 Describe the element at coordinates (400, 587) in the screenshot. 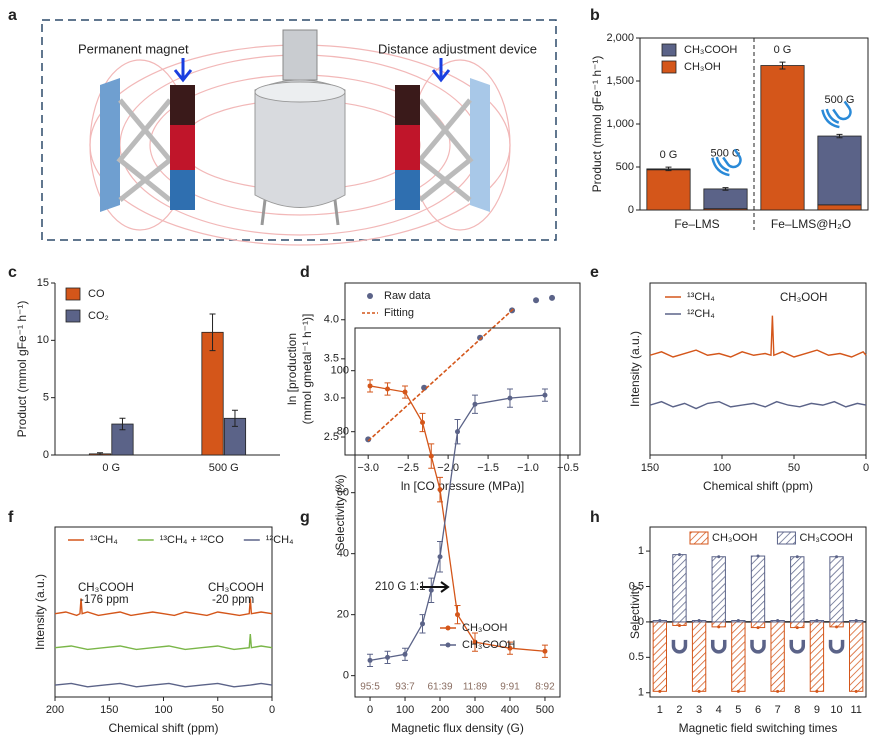

I see `annotation: 210 G 1:1` at that location.